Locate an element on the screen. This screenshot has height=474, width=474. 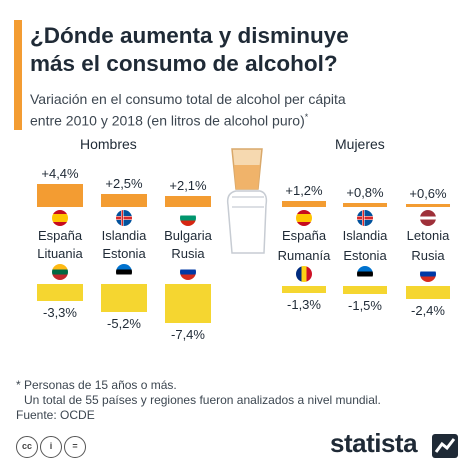
group-title-hombres: Hombres is located at coordinates (108, 144).